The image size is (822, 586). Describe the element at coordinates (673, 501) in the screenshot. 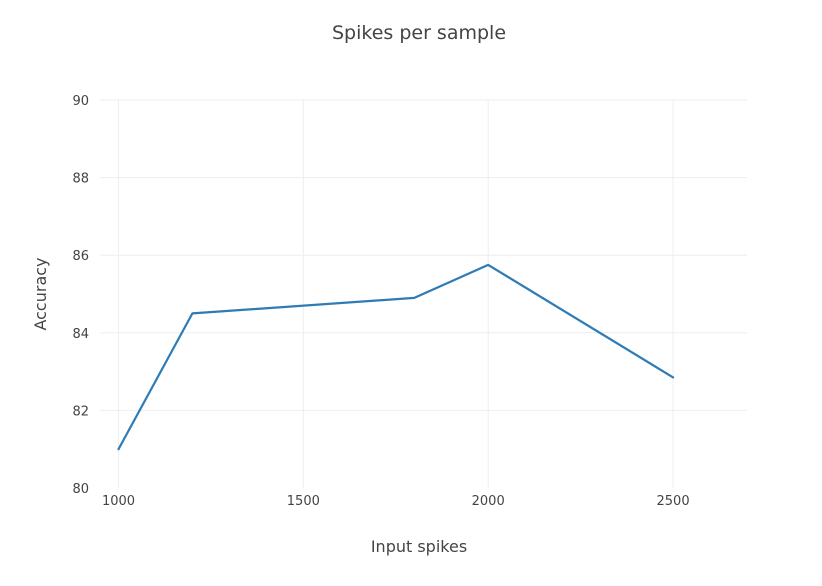

I see `x-tick-label-3: 2500` at that location.